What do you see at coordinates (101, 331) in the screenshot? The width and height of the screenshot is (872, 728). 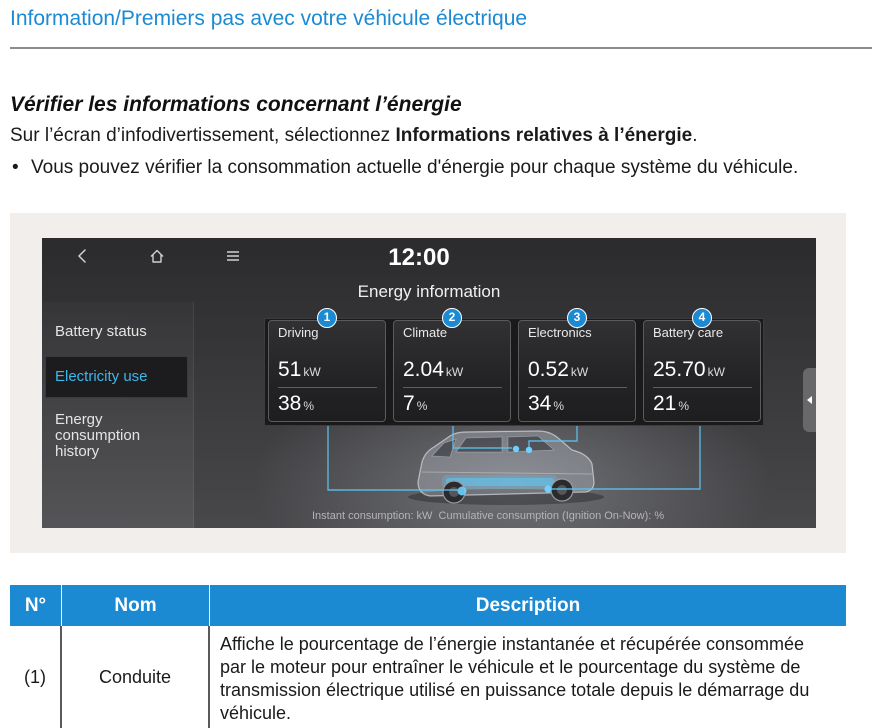 I see `sidebar-item-battery-status: Battery status` at bounding box center [101, 331].